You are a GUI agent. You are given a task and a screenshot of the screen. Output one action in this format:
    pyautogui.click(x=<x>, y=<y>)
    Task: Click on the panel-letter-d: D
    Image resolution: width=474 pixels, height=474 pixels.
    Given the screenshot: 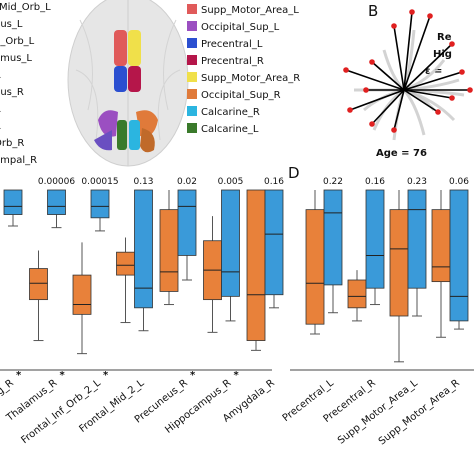 What is the action you would take?
    pyautogui.click(x=294, y=173)
    